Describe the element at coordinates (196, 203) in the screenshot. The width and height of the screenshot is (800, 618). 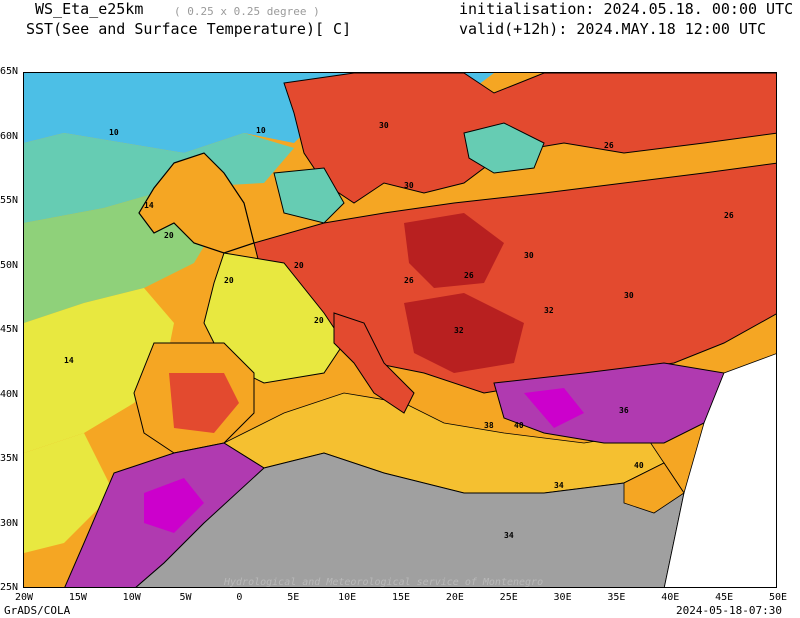
I see `british-isles` at that location.